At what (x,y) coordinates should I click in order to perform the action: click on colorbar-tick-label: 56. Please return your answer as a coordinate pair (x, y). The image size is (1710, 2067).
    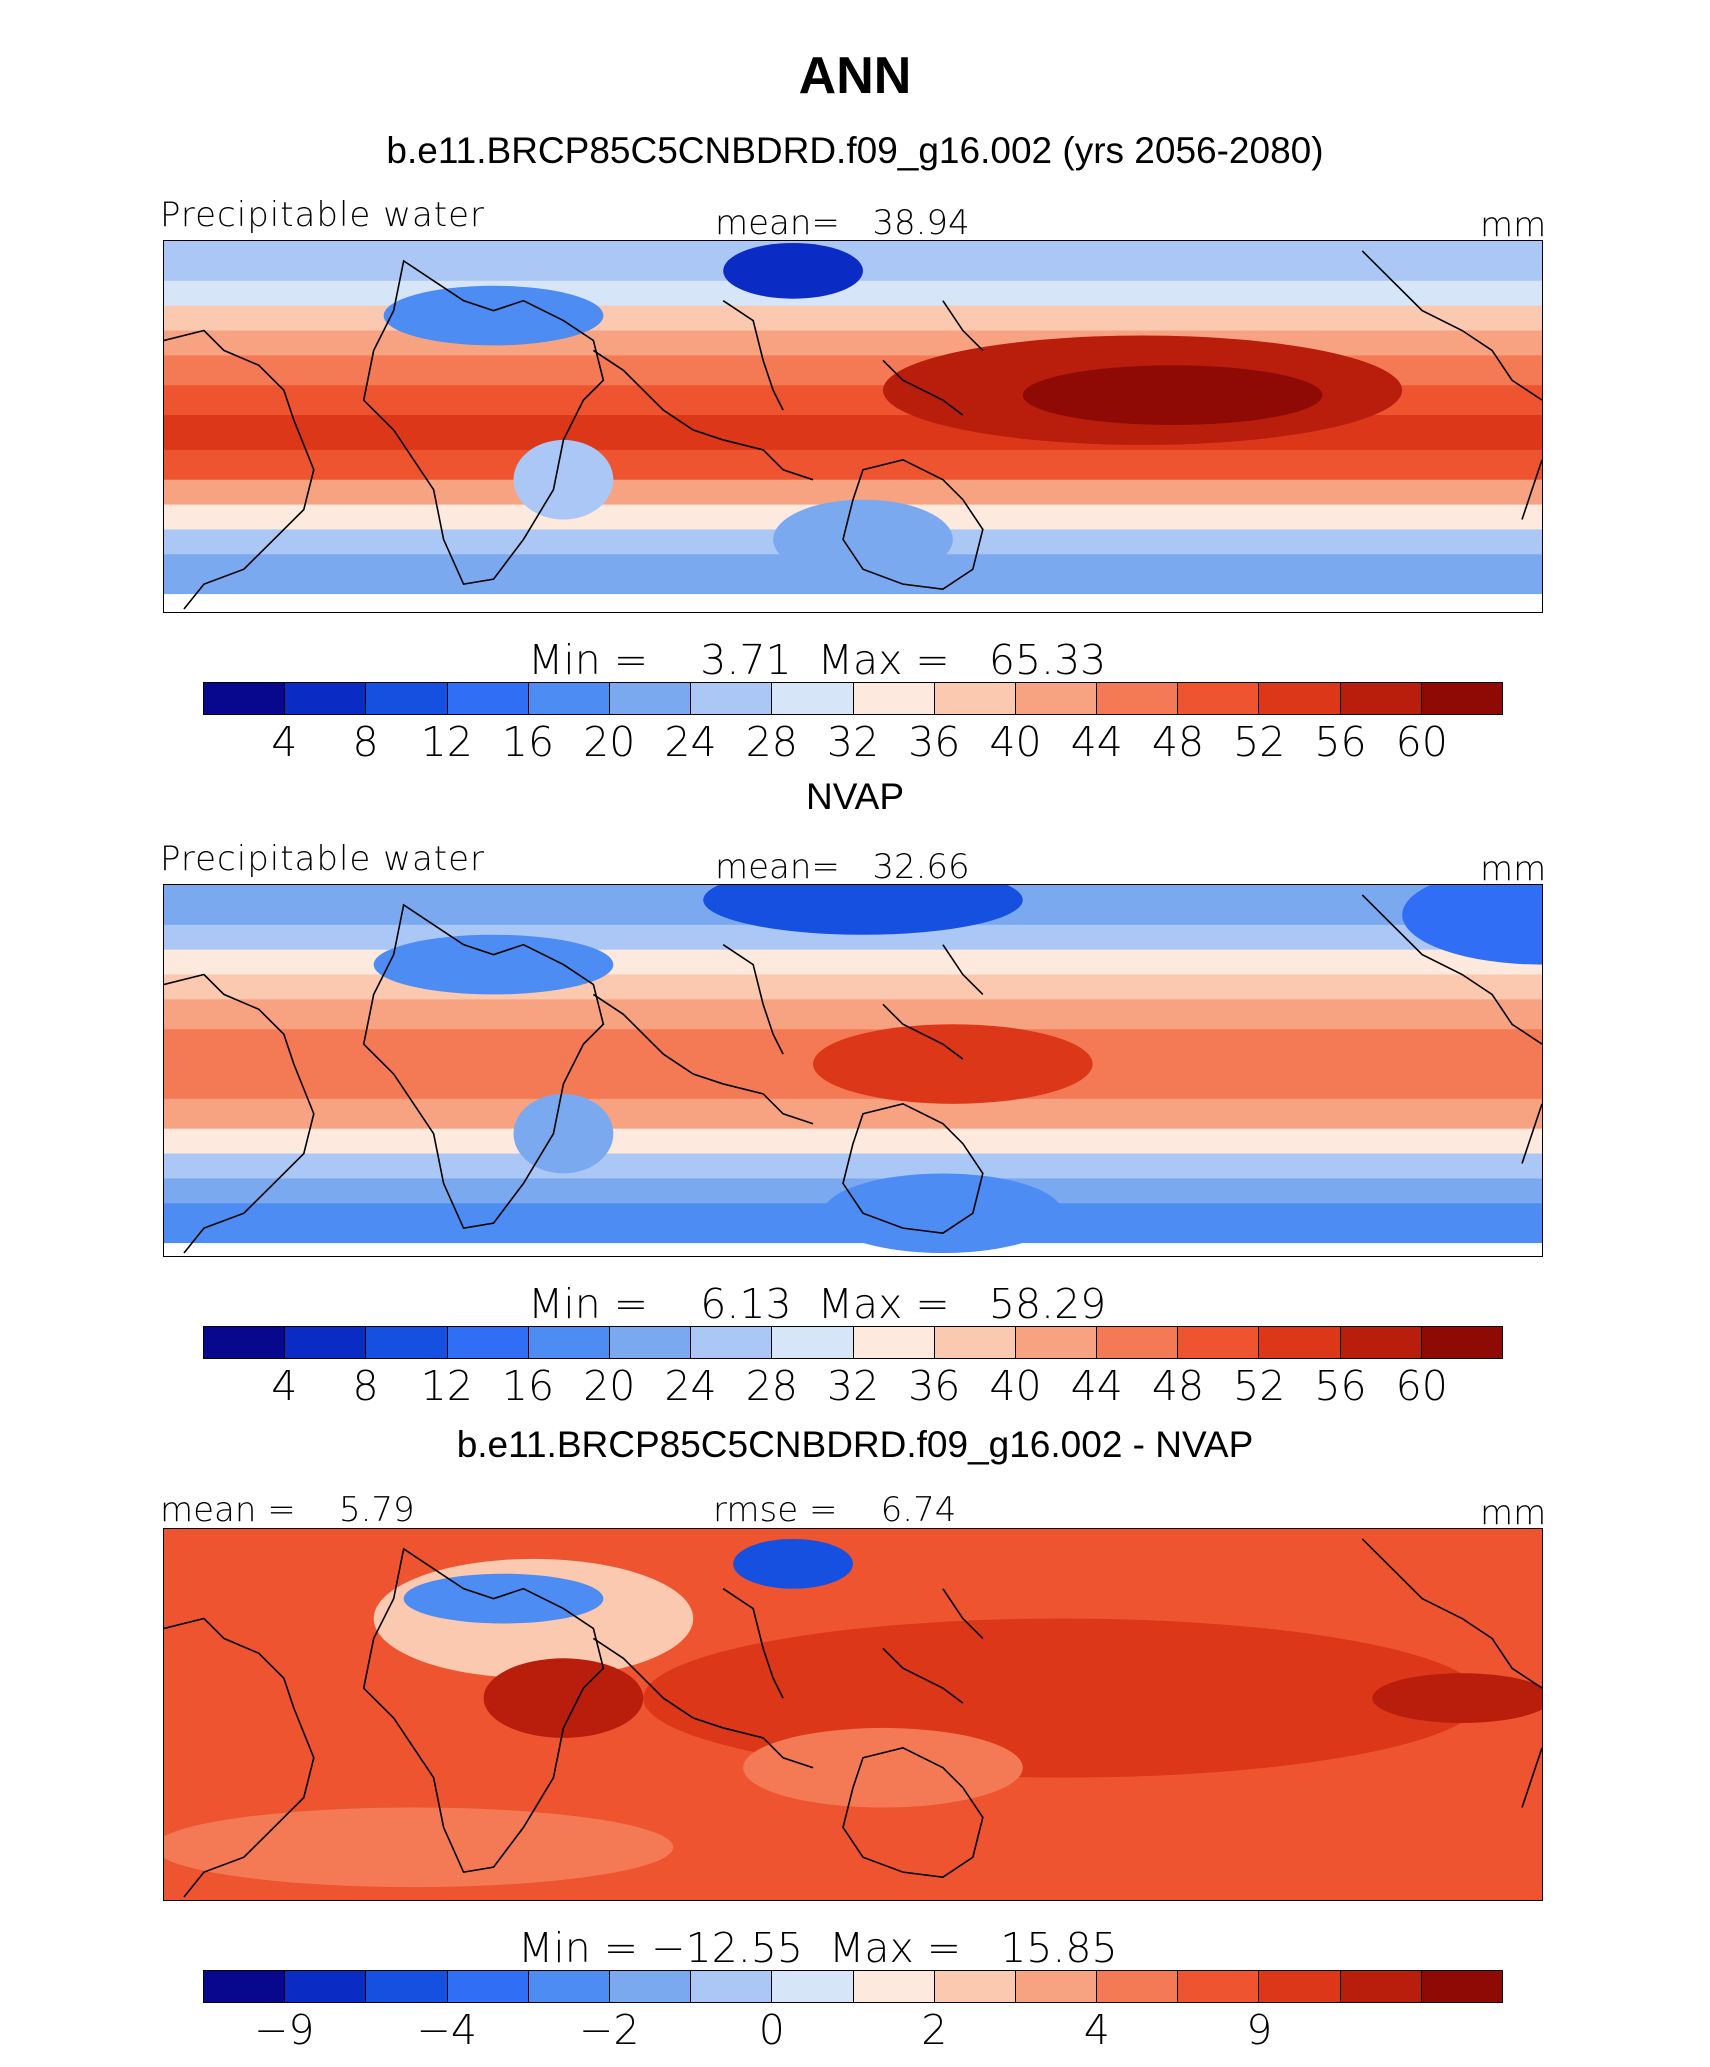
    Looking at the image, I should click on (1340, 742).